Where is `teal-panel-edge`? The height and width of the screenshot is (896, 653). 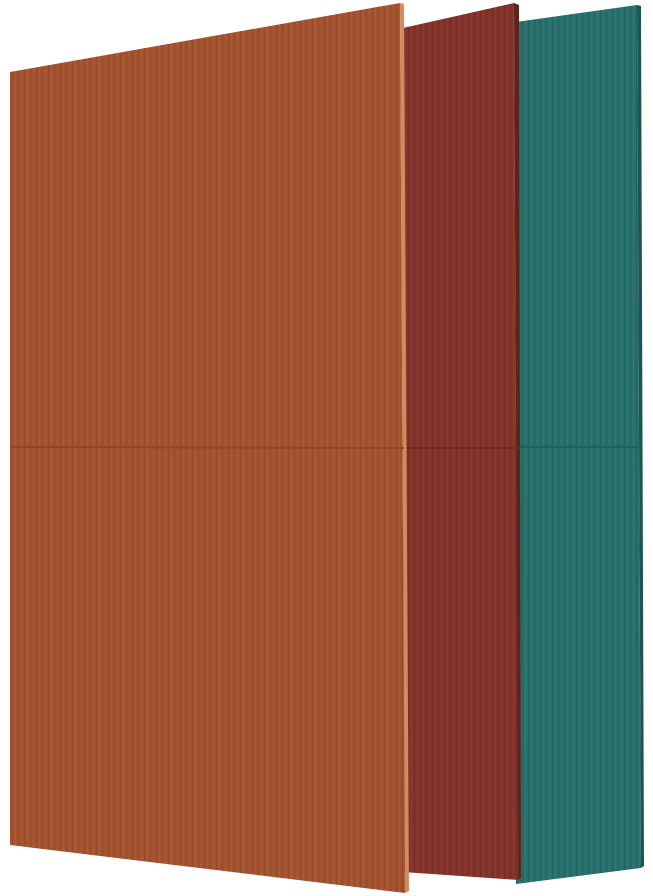 teal-panel-edge is located at coordinates (640, 436).